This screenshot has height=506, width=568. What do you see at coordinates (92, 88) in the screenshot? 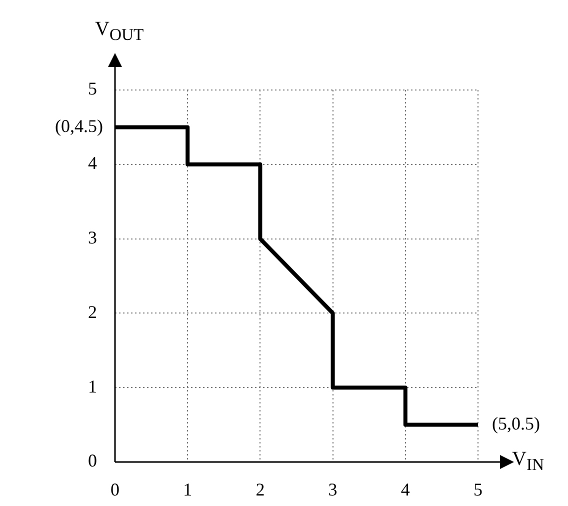
I see `y-tick-label: 5` at bounding box center [92, 88].